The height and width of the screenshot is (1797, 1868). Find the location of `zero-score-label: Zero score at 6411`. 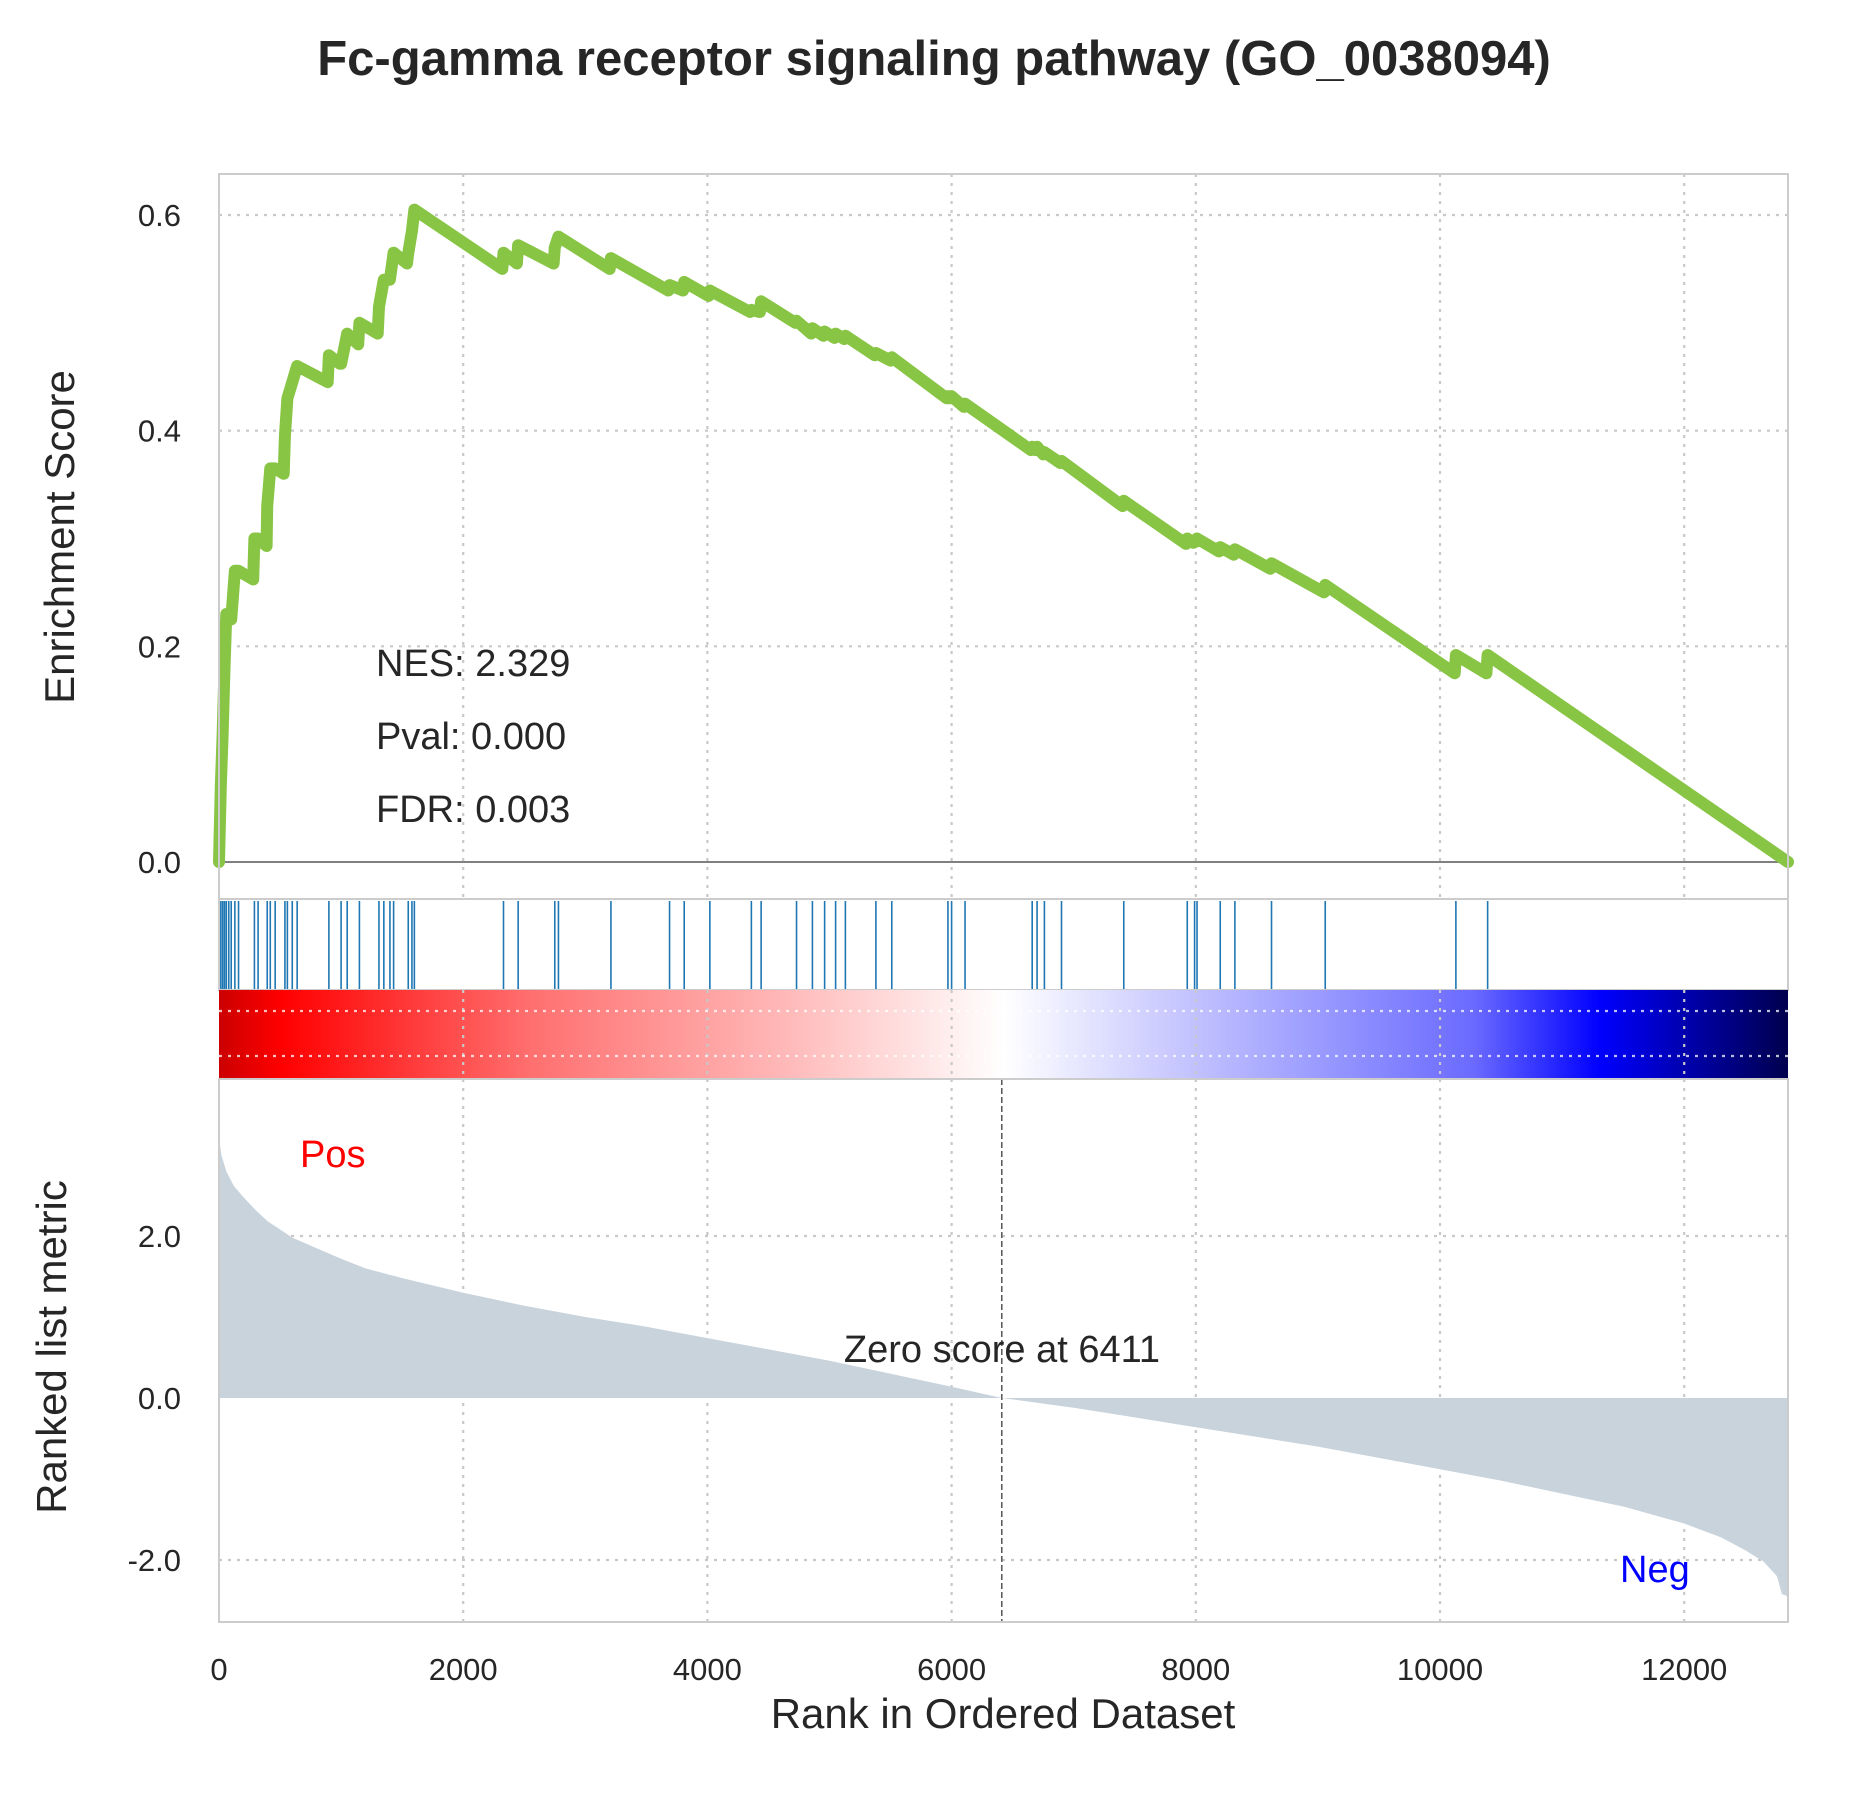

zero-score-label: Zero score at 6411 is located at coordinates (1002, 1350).